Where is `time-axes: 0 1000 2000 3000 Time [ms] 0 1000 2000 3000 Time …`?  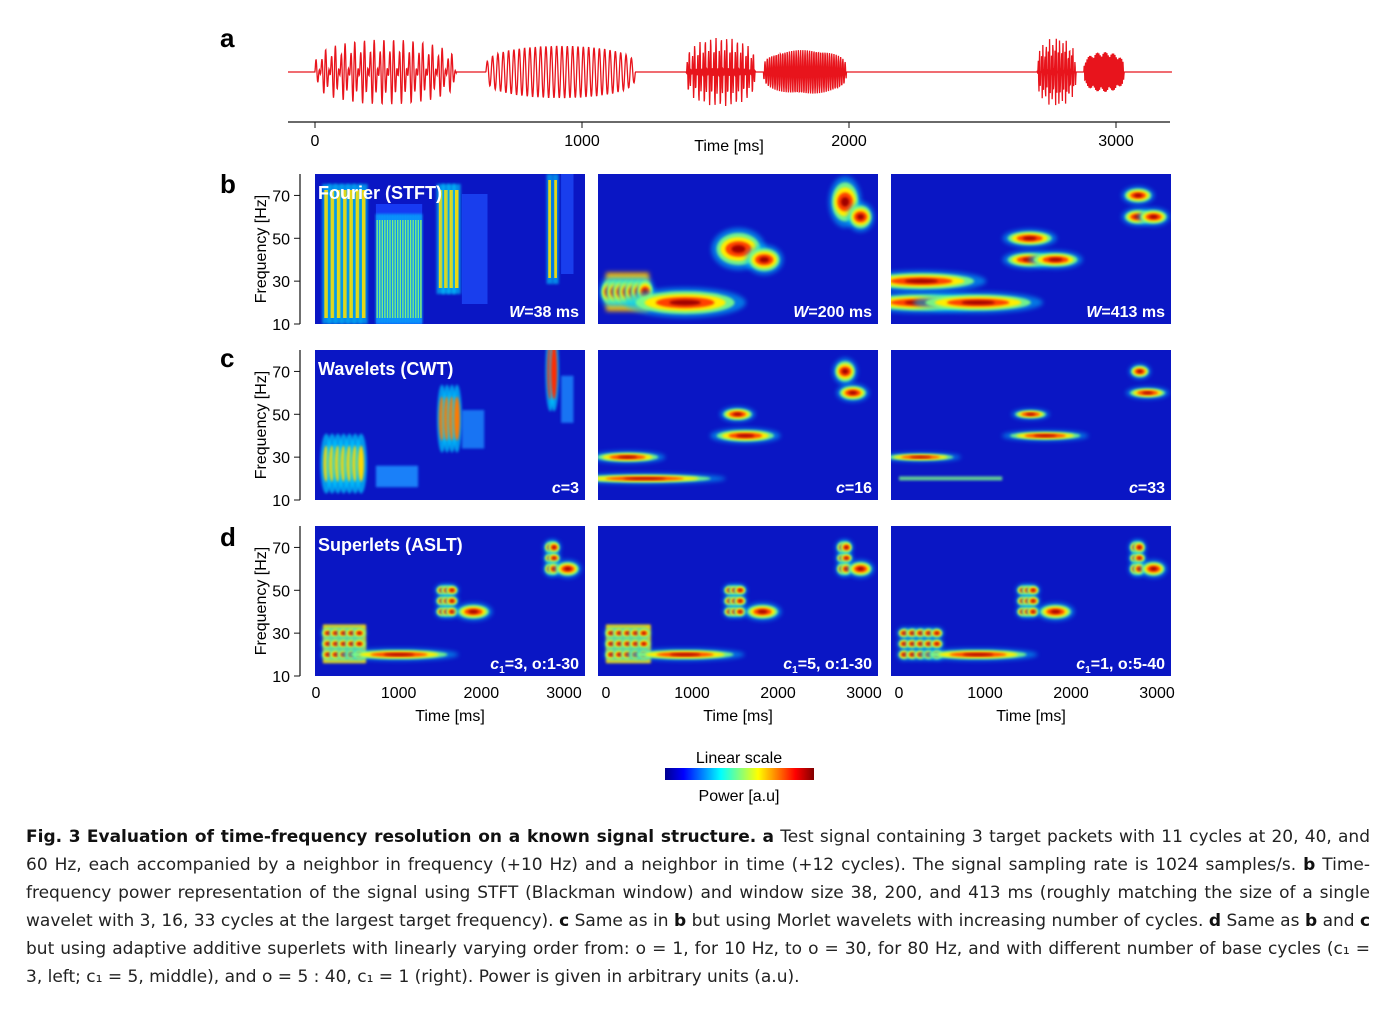 time-axes: 0 1000 2000 3000 Time [ms] 0 1000 2000 3000 Time … is located at coordinates (743, 705).